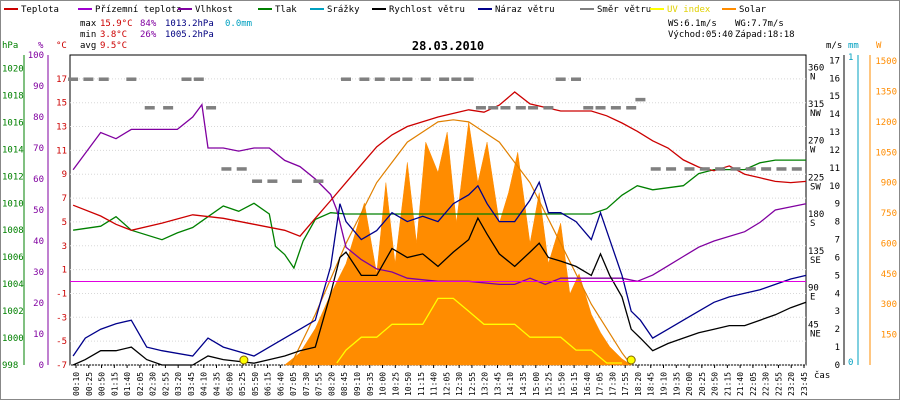 Image resolution: width=900 pixels, height=404 pixels. I want to click on pct-tick: 60, so click(38, 180).